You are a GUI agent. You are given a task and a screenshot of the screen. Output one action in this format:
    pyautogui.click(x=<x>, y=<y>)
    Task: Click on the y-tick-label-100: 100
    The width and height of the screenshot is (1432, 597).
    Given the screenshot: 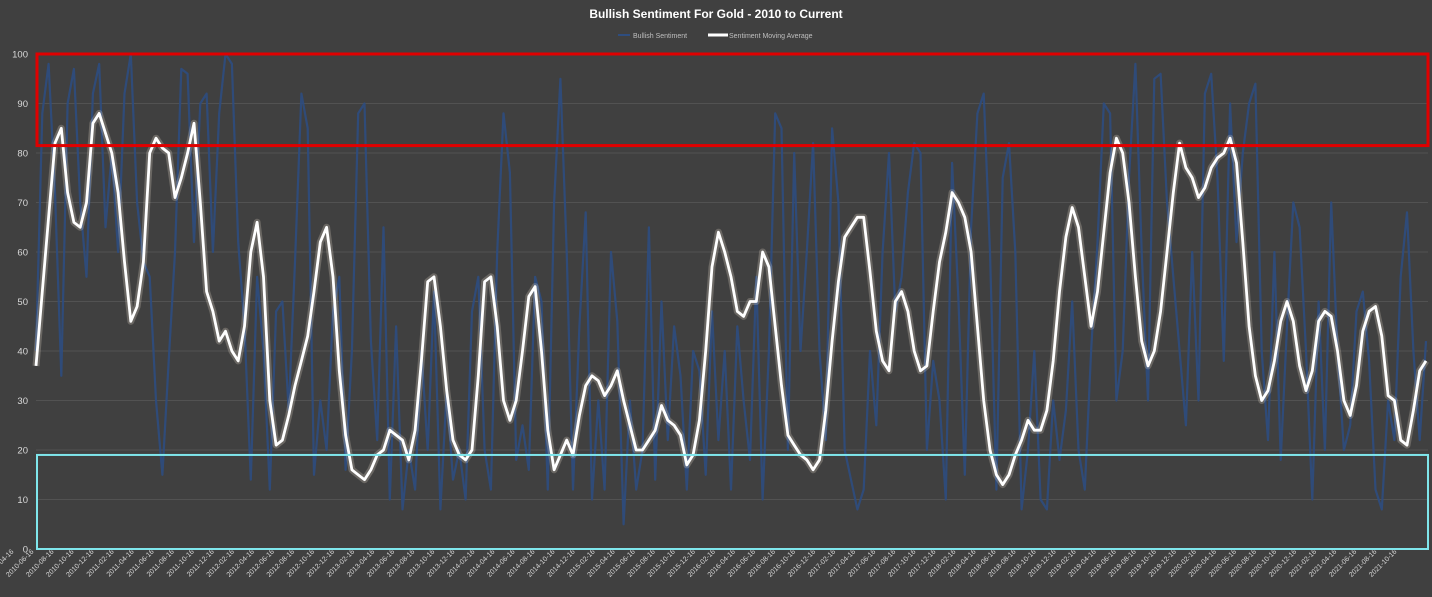 What is the action you would take?
    pyautogui.click(x=20, y=55)
    